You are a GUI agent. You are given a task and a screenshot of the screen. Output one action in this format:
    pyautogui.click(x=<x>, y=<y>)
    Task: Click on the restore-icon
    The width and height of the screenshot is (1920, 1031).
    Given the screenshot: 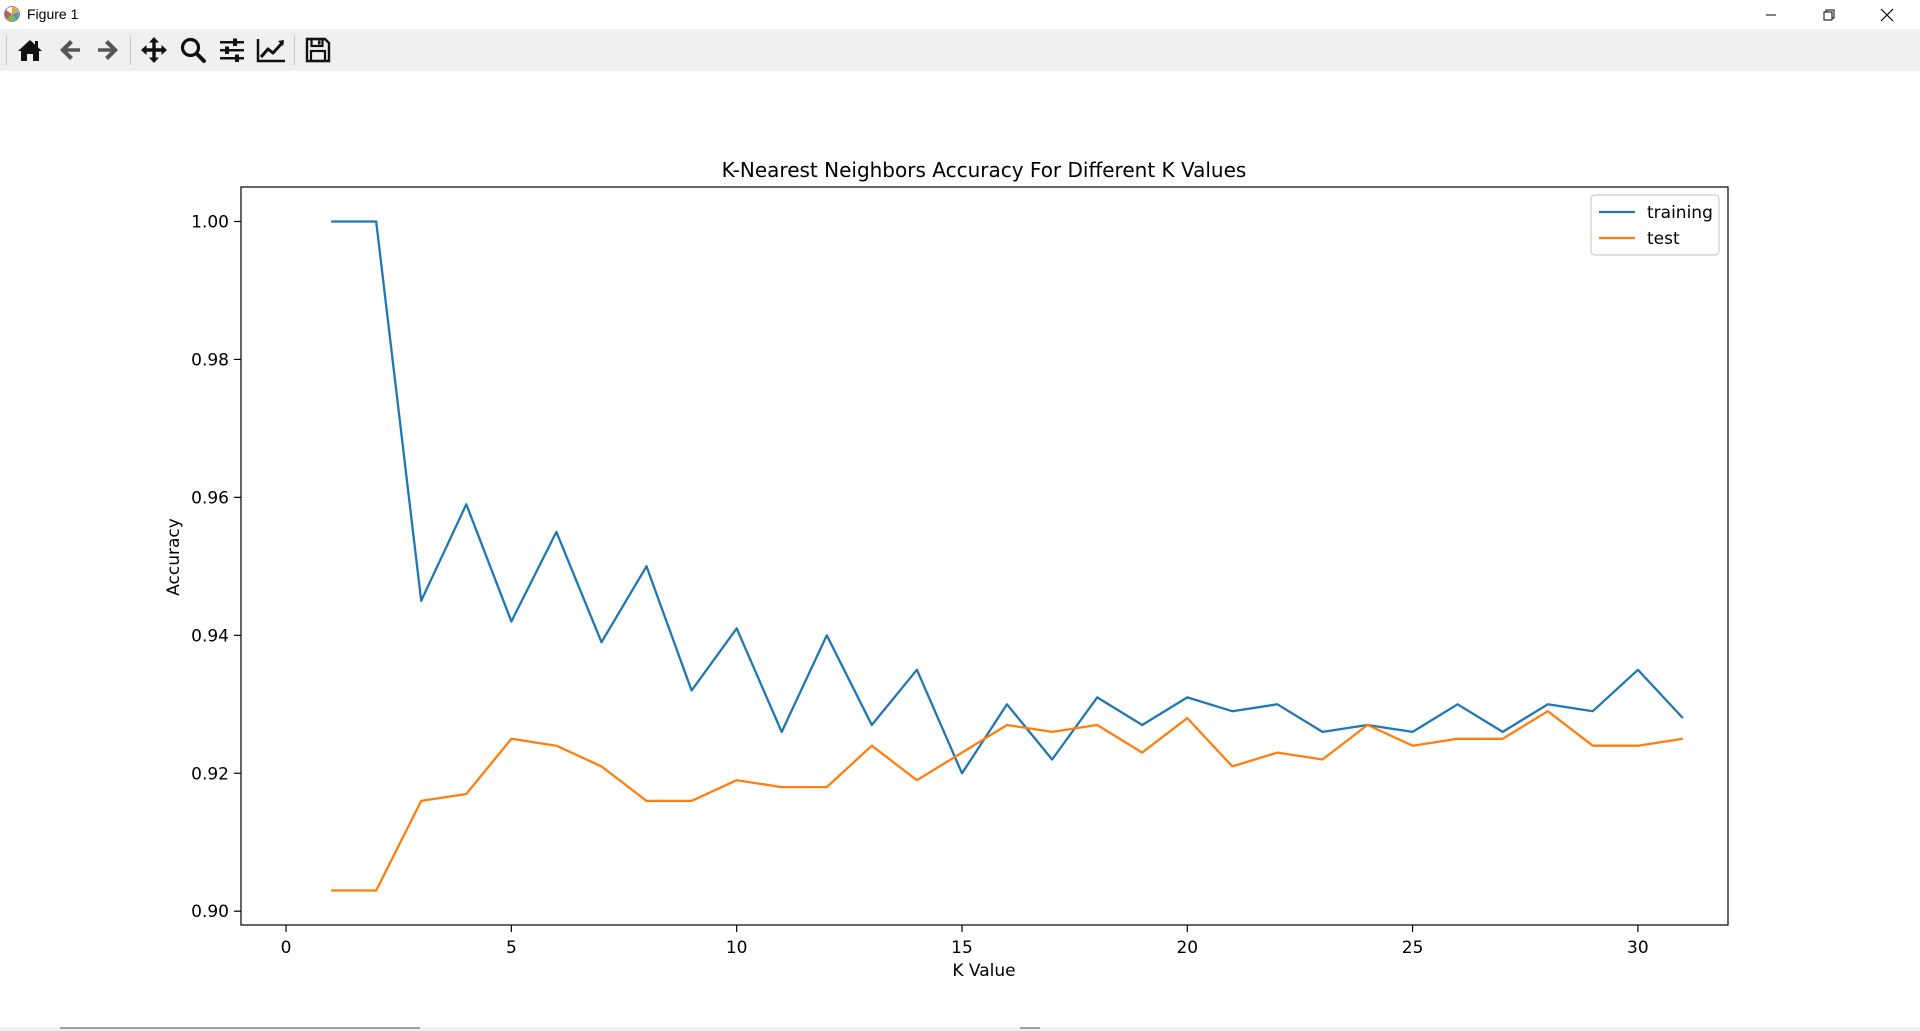 What is the action you would take?
    pyautogui.click(x=1829, y=14)
    